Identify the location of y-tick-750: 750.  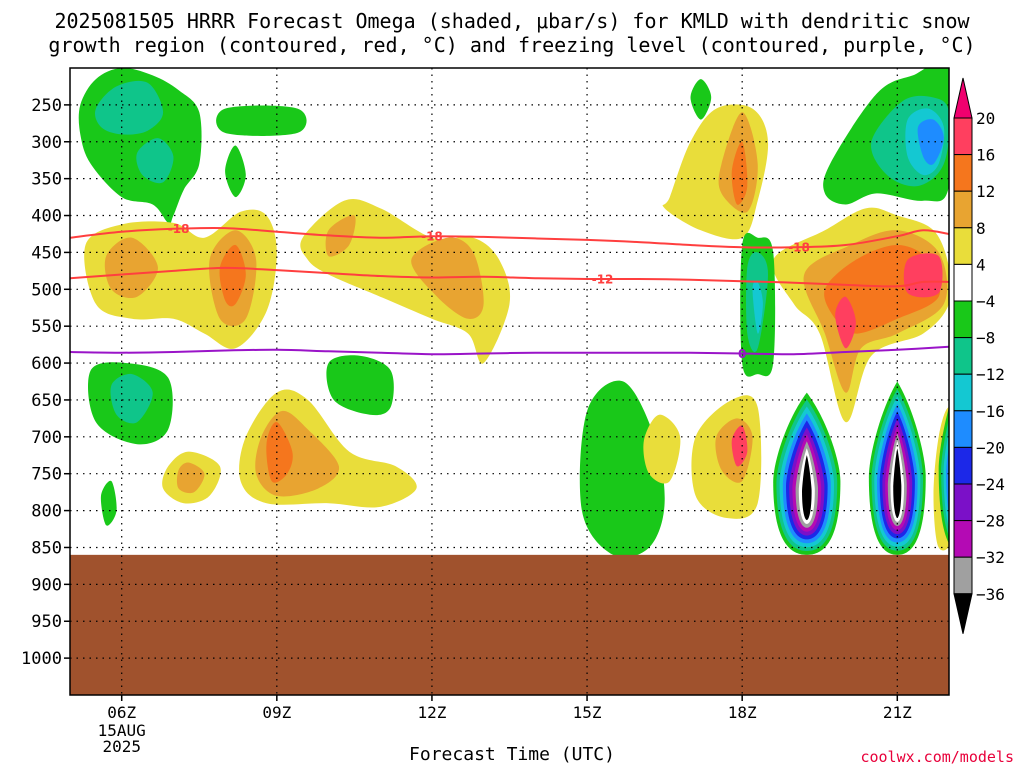
(50, 475).